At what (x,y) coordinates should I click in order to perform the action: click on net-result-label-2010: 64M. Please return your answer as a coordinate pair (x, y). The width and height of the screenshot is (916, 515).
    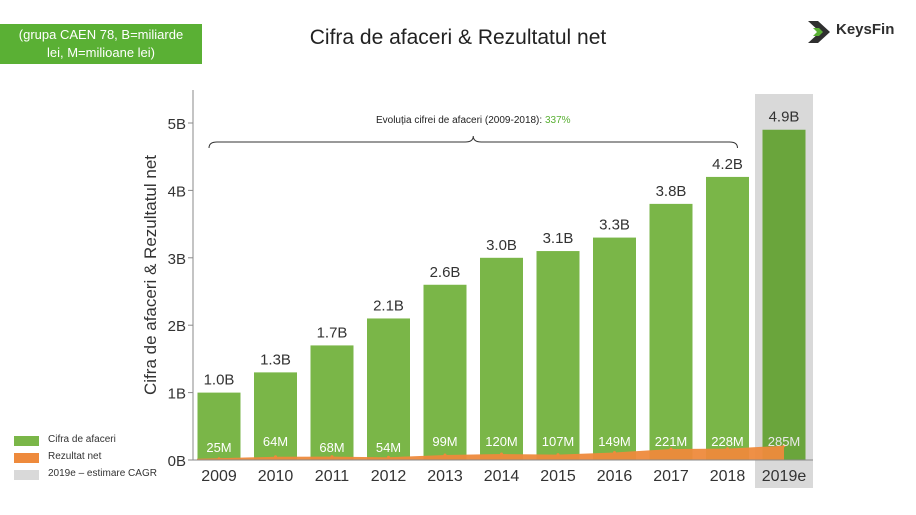
    Looking at the image, I should click on (275, 441).